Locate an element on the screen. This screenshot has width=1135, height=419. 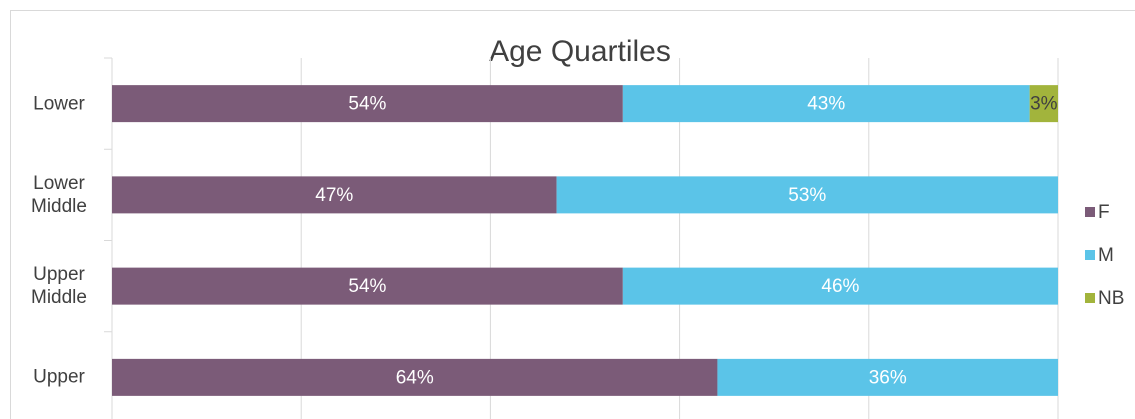
legend-label: F is located at coordinates (1104, 212).